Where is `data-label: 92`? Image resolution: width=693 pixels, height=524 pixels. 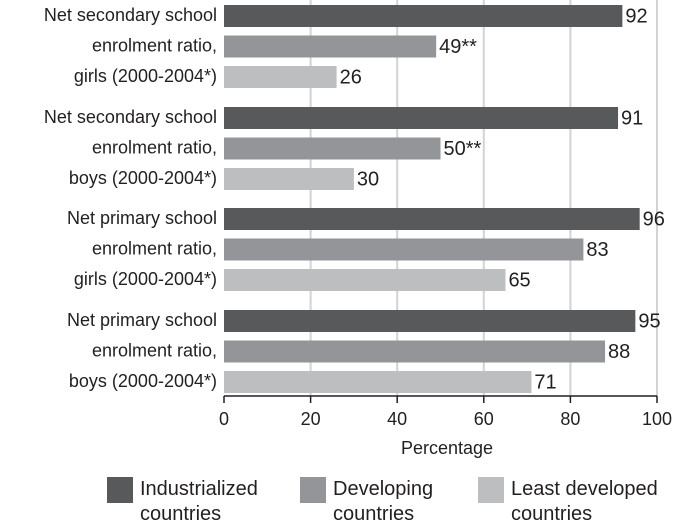 data-label: 92 is located at coordinates (636, 16).